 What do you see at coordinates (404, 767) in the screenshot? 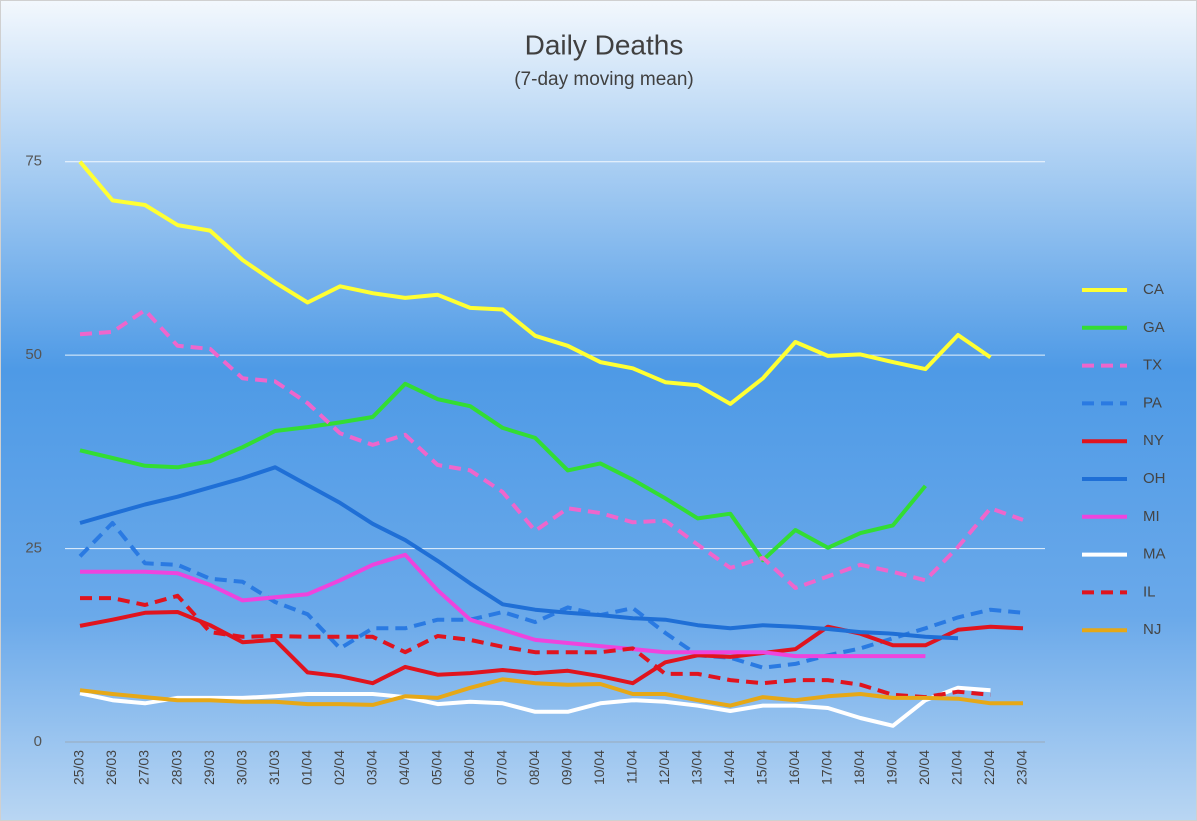
I see `x-tick-label: 04/04` at bounding box center [404, 767].